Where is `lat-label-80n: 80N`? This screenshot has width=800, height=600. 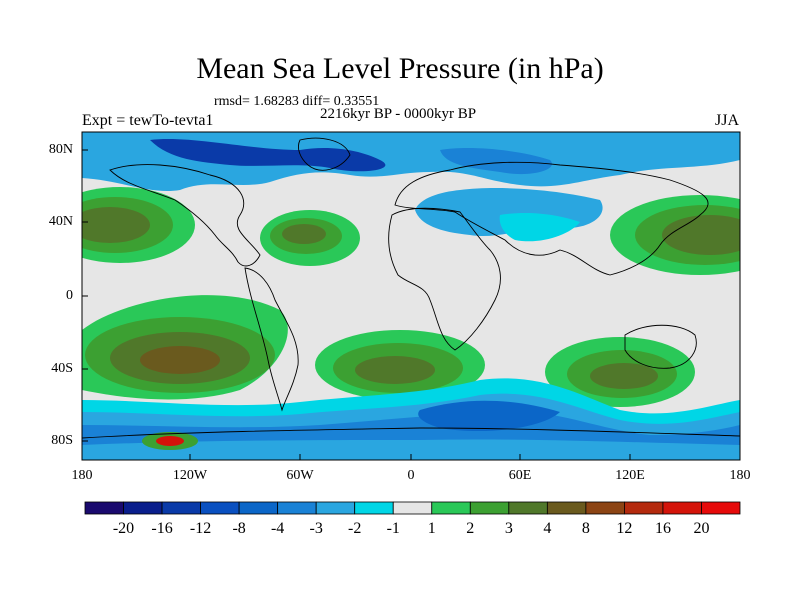
lat-label-80n: 80N is located at coordinates (60, 149).